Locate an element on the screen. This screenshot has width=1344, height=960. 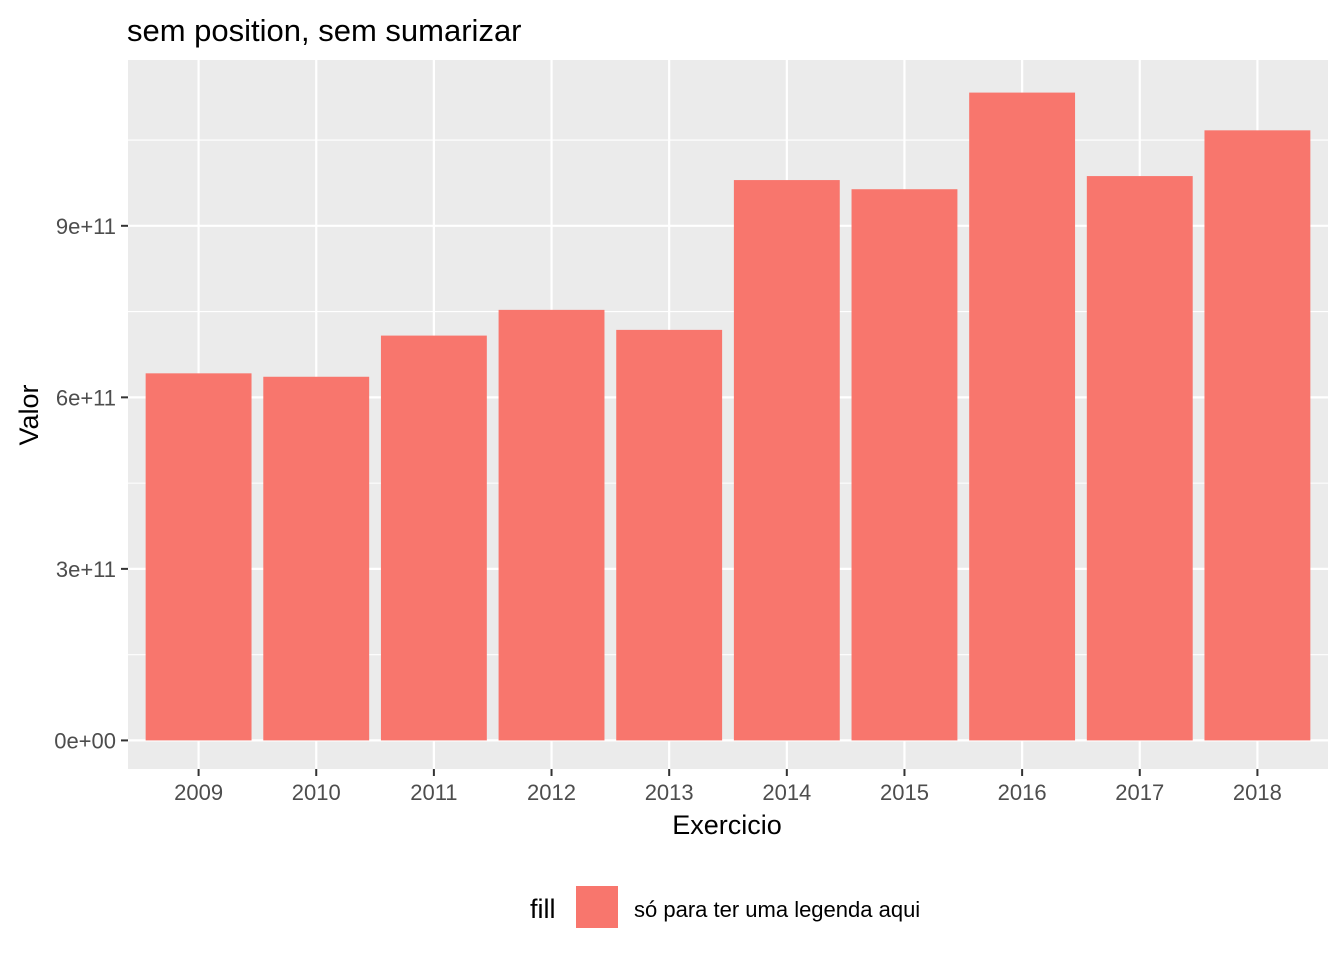
legend: fill só para ter uma legenda aqui is located at coordinates (725, 907).